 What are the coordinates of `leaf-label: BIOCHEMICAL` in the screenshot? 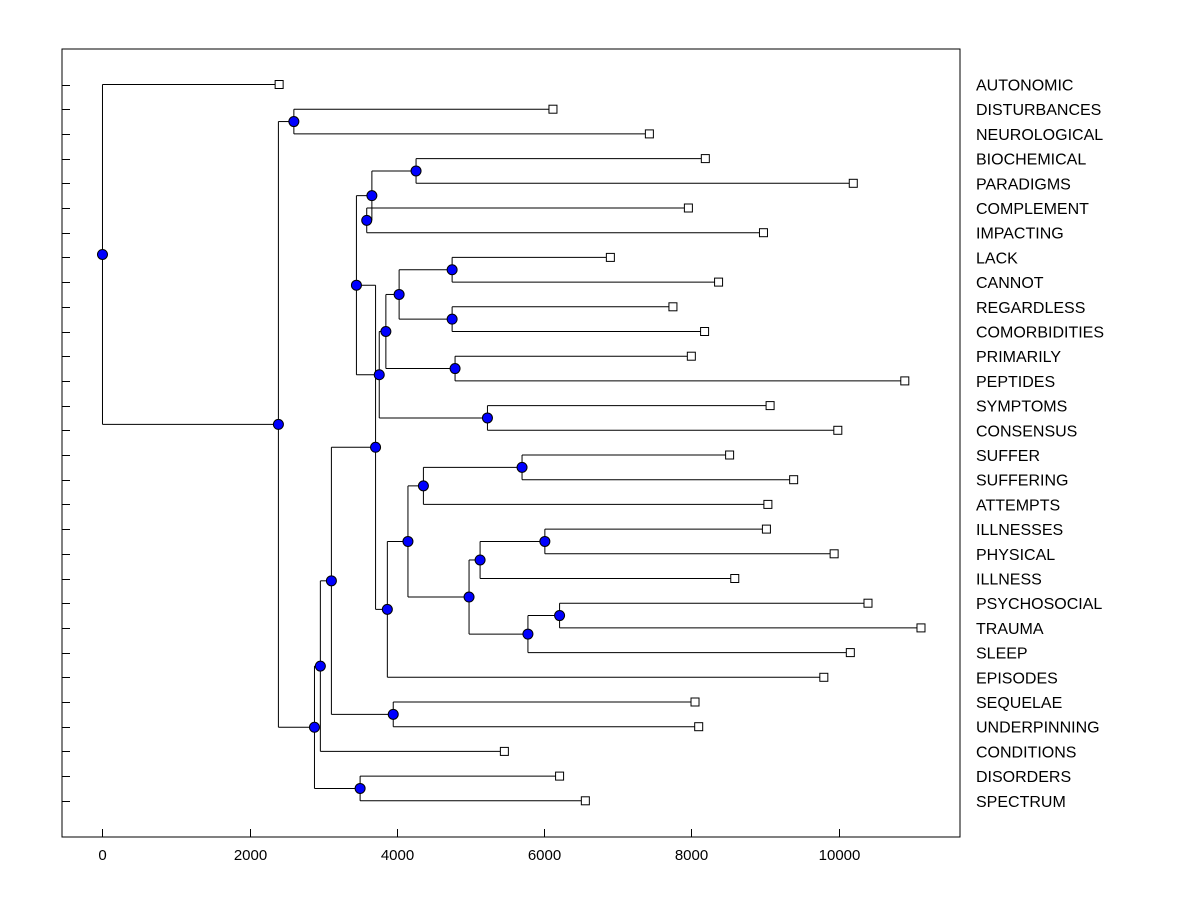 It's located at (1031, 160).